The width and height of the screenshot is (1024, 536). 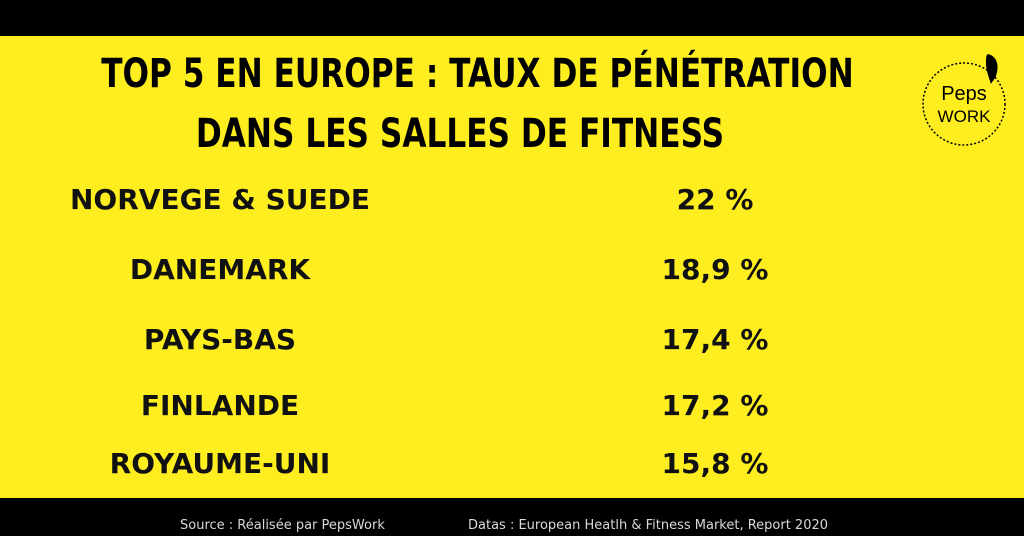 I want to click on logo-drop-icon, so click(x=992, y=69).